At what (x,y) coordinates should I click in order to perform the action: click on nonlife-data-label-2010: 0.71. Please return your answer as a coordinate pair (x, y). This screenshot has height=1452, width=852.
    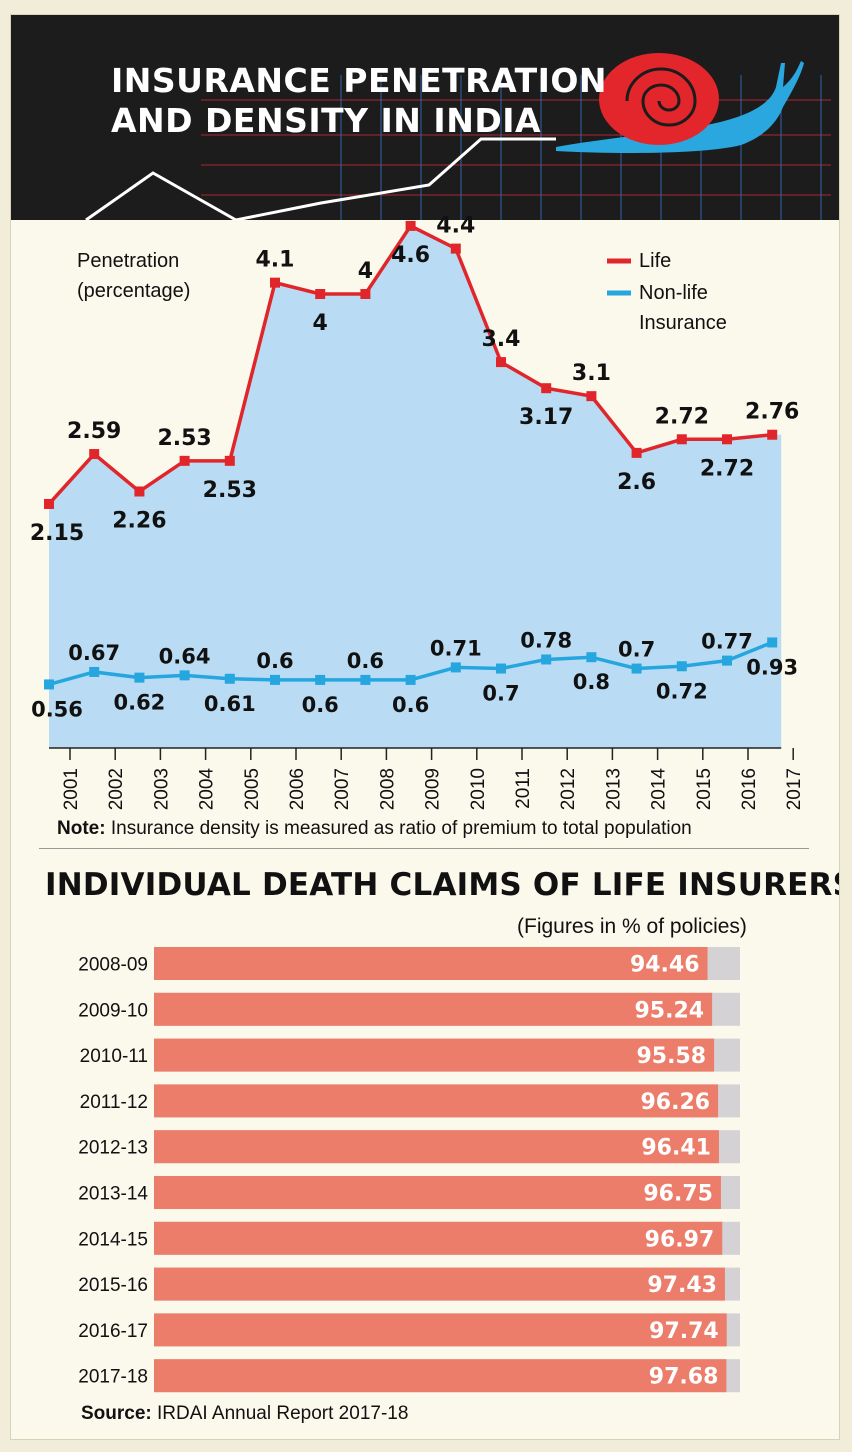
    Looking at the image, I should click on (456, 648).